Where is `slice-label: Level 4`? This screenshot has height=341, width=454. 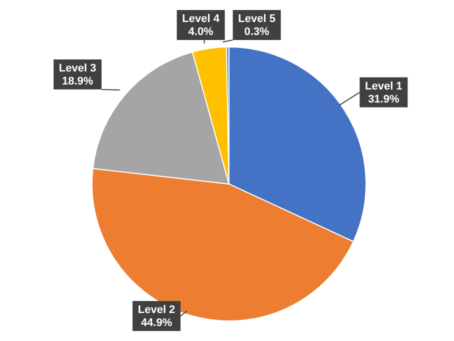
slice-label: Level 4 is located at coordinates (201, 19).